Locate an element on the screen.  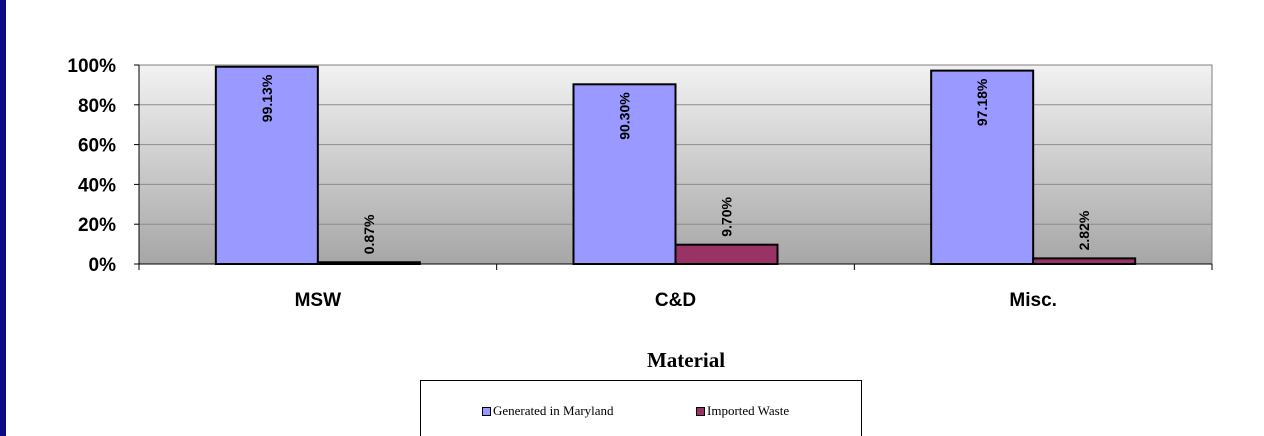
legend-label-imported: Imported Waste is located at coordinates (748, 411).